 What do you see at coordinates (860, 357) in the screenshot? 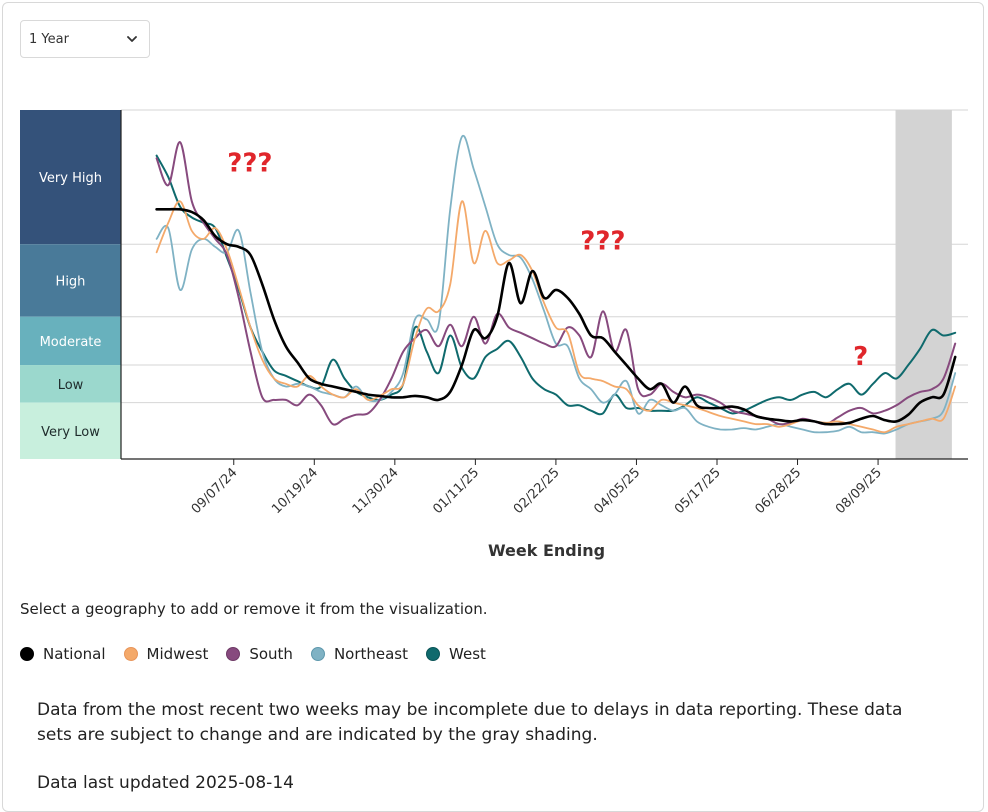
I see `question-mark-annotation: ?` at bounding box center [860, 357].